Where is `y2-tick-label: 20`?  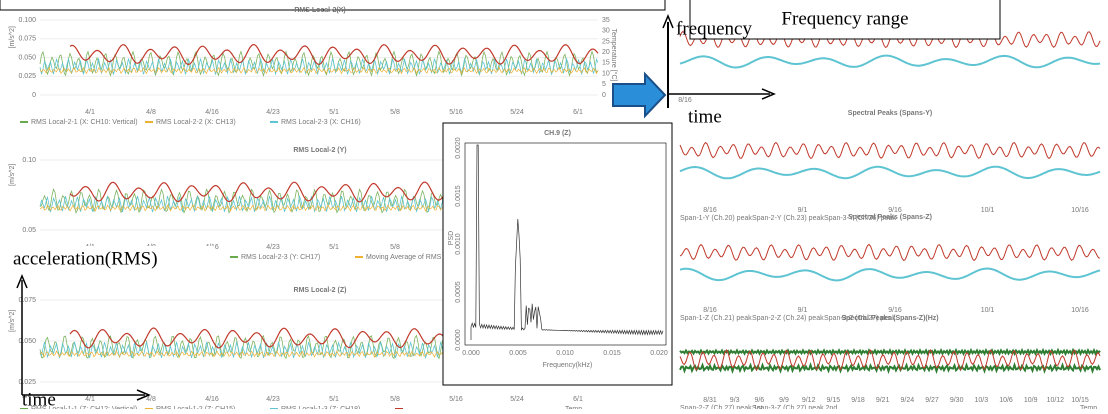
y2-tick-label: 20 is located at coordinates (606, 52).